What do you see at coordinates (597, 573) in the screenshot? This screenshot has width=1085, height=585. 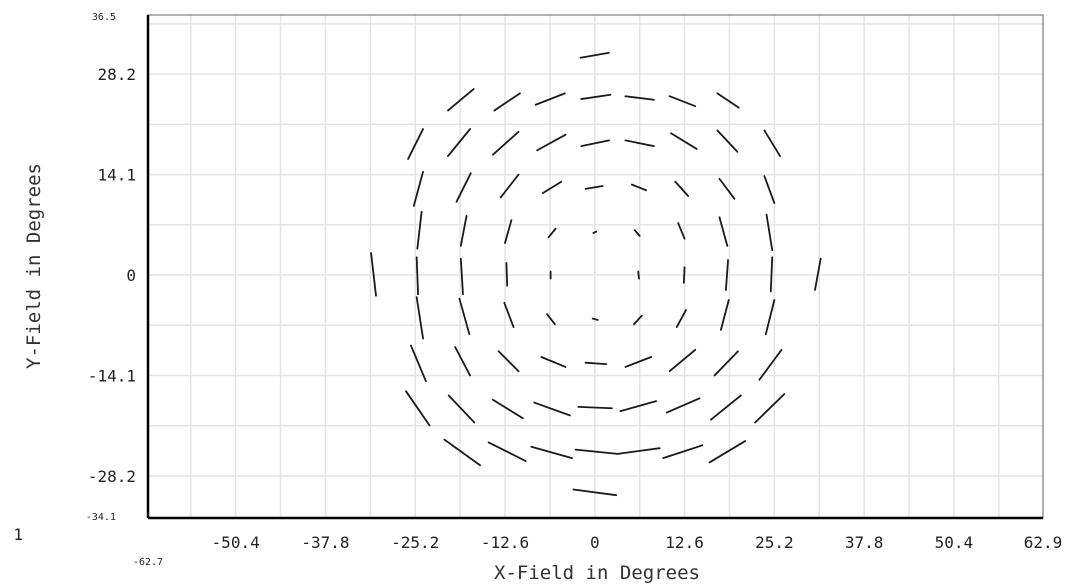 I see `x-axis-title: X-Field in Degrees` at bounding box center [597, 573].